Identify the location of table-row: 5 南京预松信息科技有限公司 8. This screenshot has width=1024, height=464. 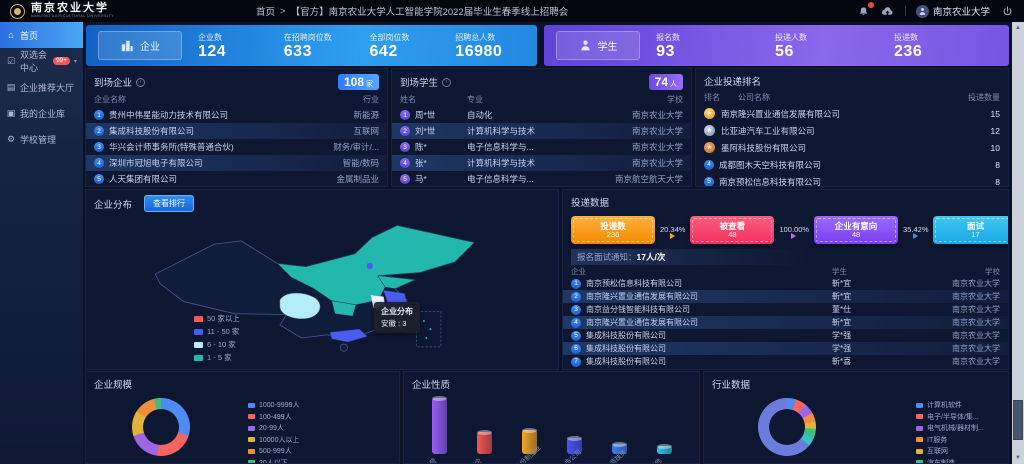
(852, 179).